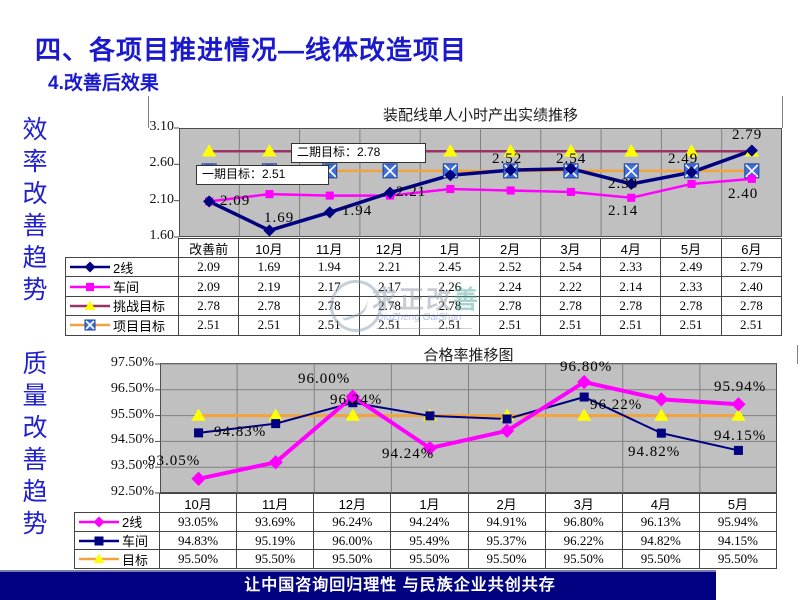 This screenshot has height=600, width=800. What do you see at coordinates (738, 541) in the screenshot?
I see `table-cell: 94.15%` at bounding box center [738, 541].